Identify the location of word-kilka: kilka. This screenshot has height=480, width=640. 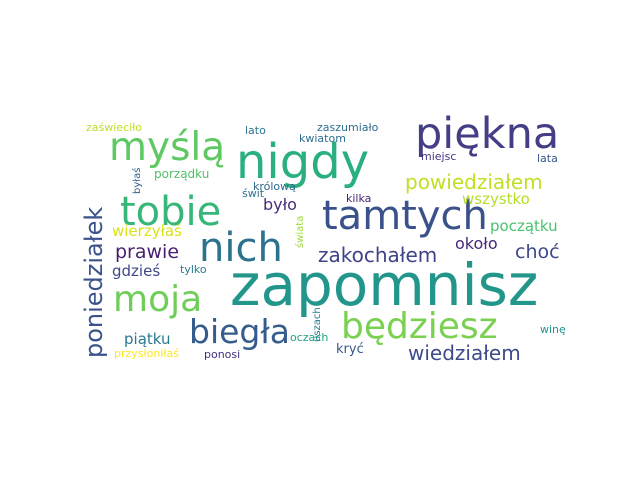
(359, 198).